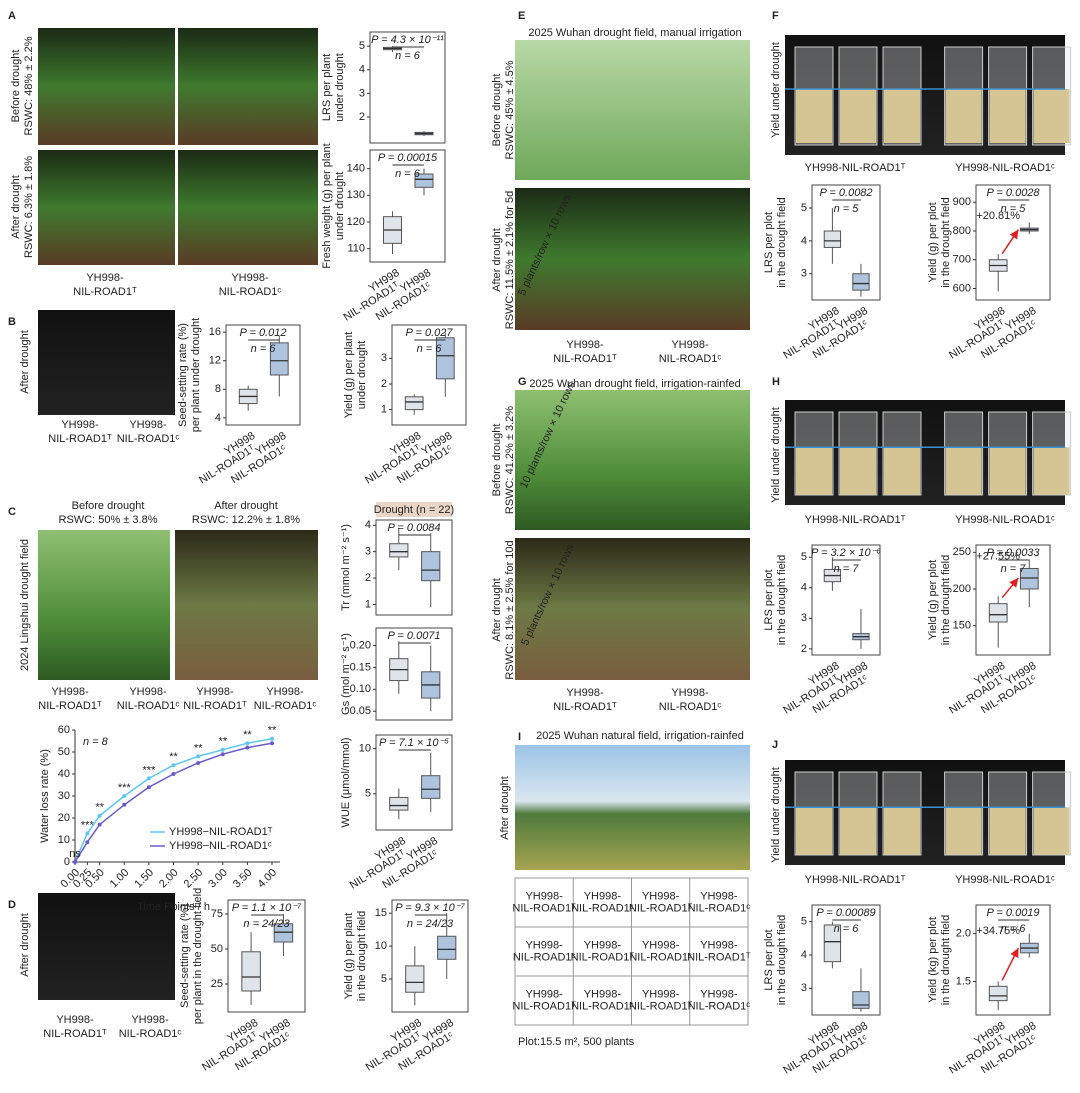 The height and width of the screenshot is (1093, 1080). Describe the element at coordinates (360, 689) in the screenshot. I see `y-tick-label: 0.10` at that location.